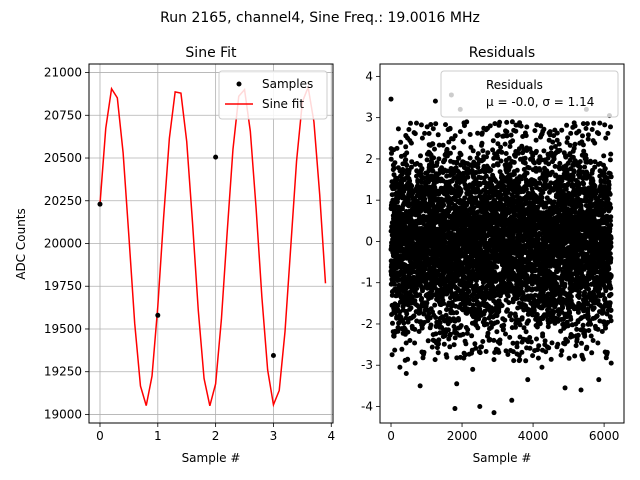  What do you see at coordinates (273, 355) in the screenshot?
I see `sample-point` at bounding box center [273, 355].